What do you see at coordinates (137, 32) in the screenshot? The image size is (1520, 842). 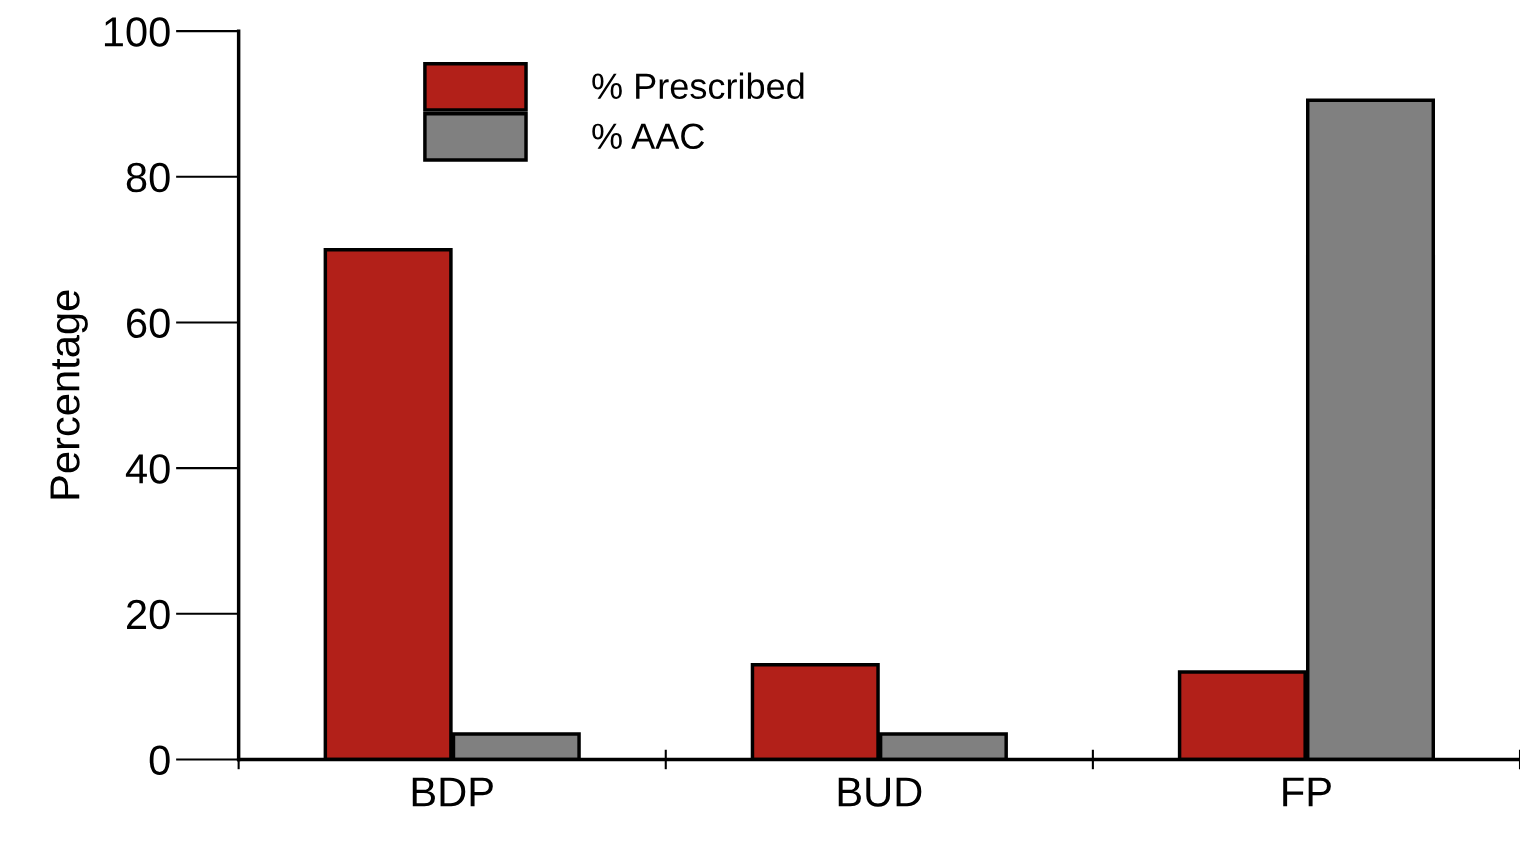 I see `y-tick-label: 100` at bounding box center [137, 32].